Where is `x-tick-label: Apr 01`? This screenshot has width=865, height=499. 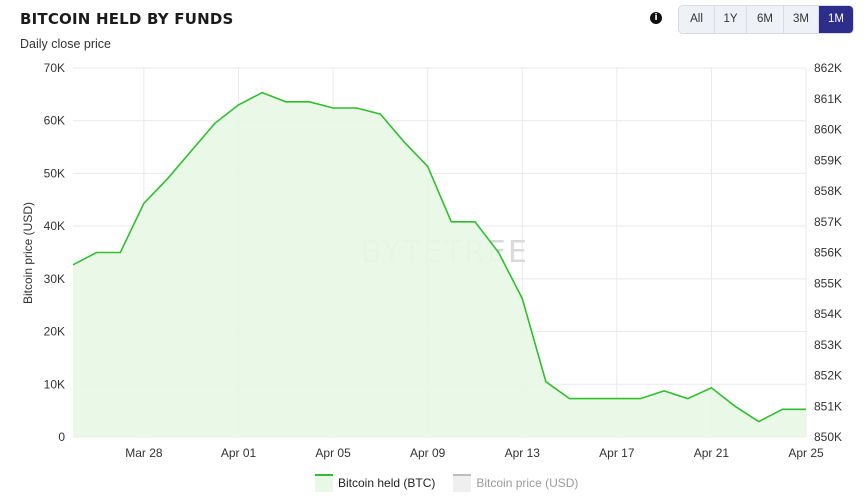 x-tick-label: Apr 01 is located at coordinates (239, 453).